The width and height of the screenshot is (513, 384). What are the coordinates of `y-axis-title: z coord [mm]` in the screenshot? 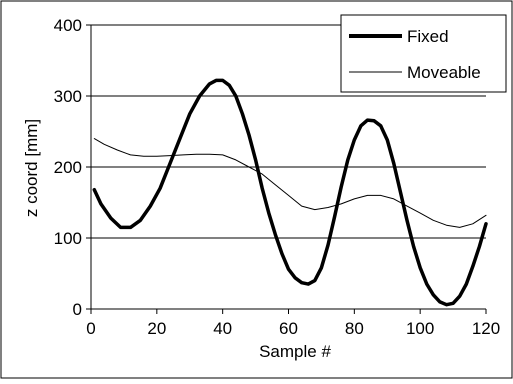 It's located at (31, 168).